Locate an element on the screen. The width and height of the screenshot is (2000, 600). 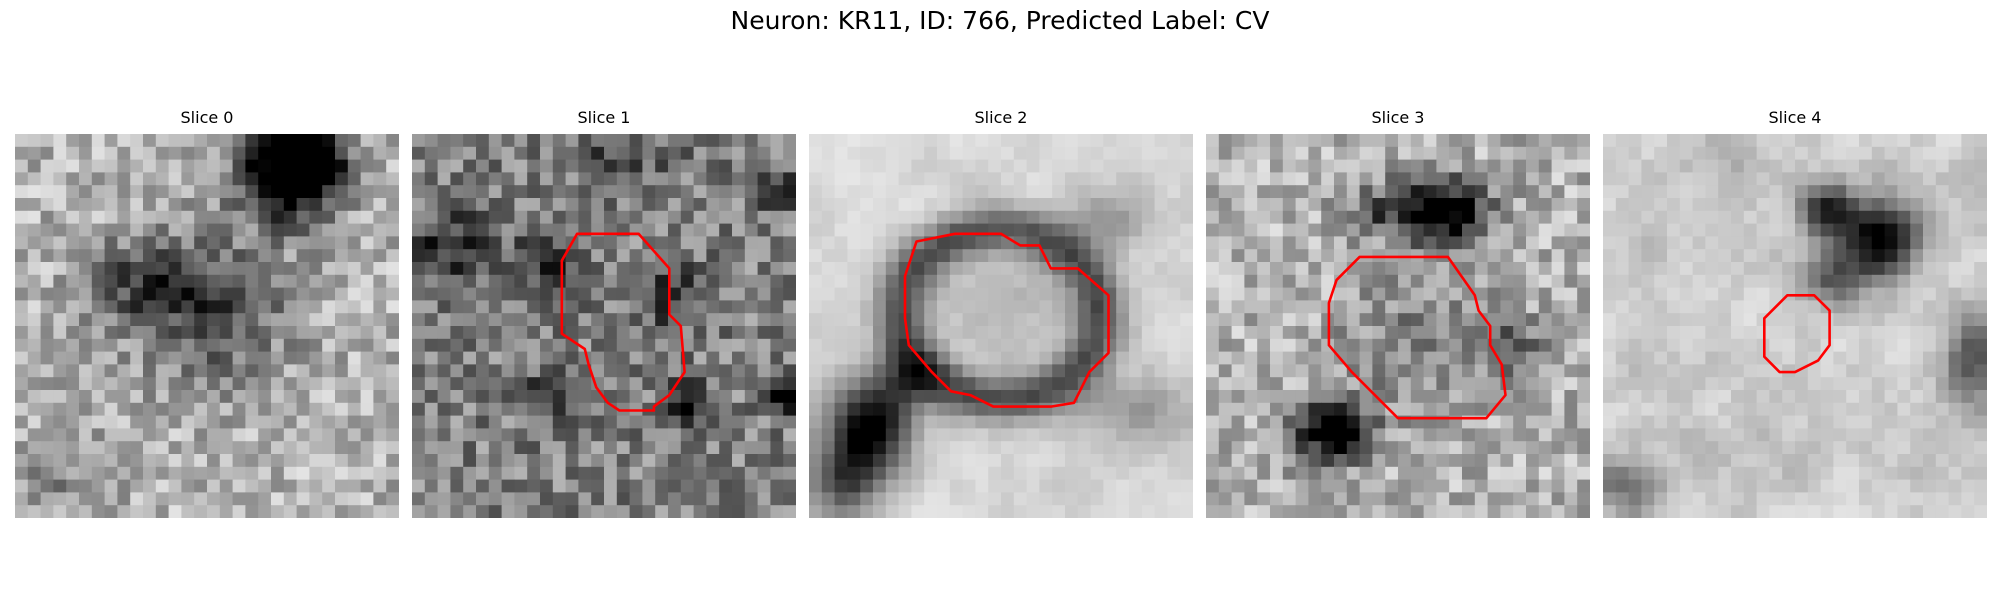
slice-panel-3: Slice 3 is located at coordinates (1398, 313).